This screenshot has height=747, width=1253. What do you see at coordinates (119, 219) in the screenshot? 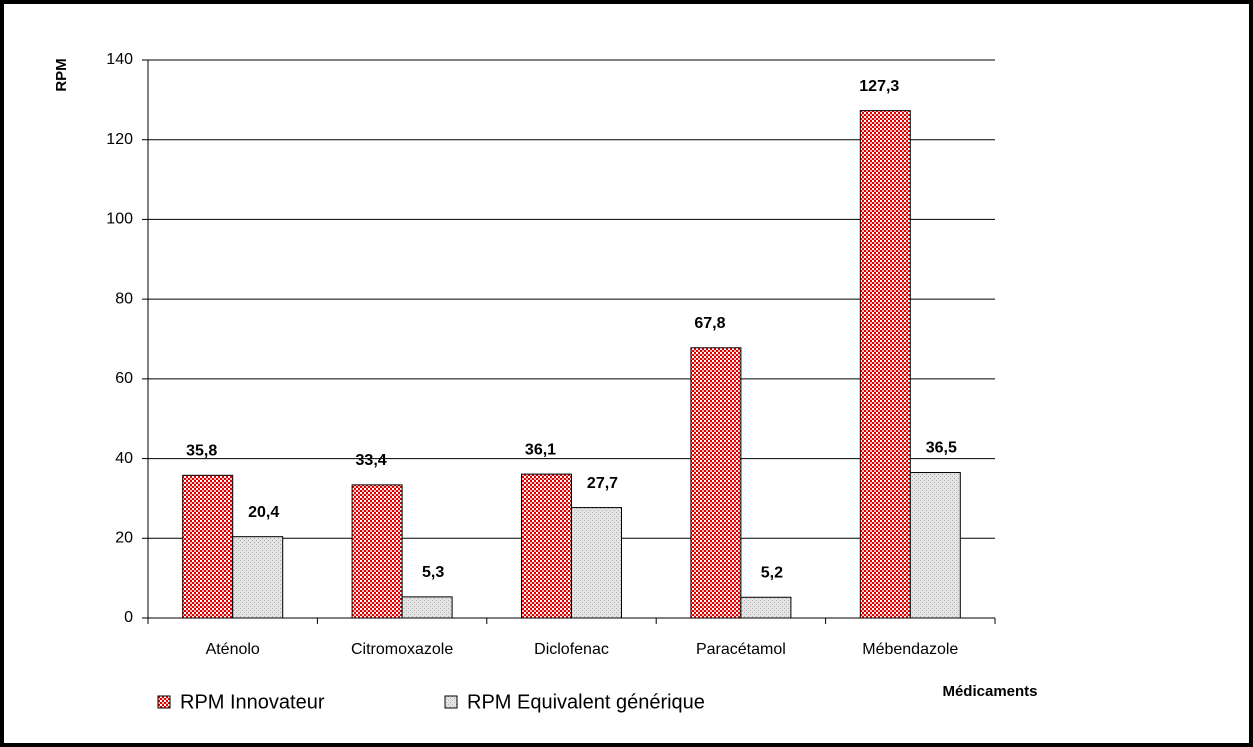
I see `y-tick-label: 100` at bounding box center [119, 219].